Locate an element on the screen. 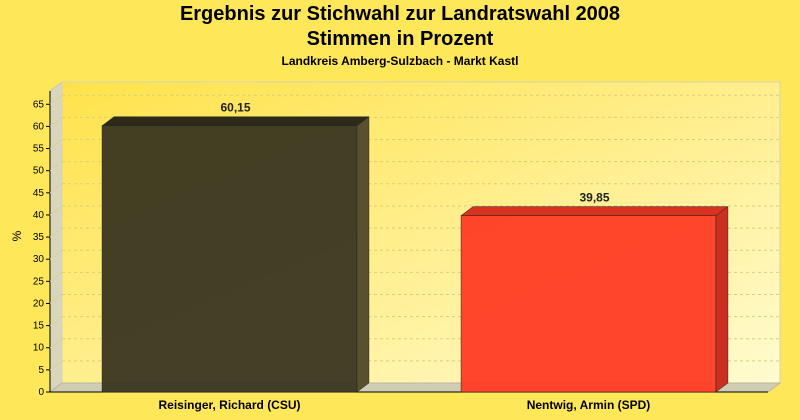 Image resolution: width=800 pixels, height=420 pixels. chart-caption: Landkreis Amberg-Sulzbach - Markt Kastl is located at coordinates (400, 61).